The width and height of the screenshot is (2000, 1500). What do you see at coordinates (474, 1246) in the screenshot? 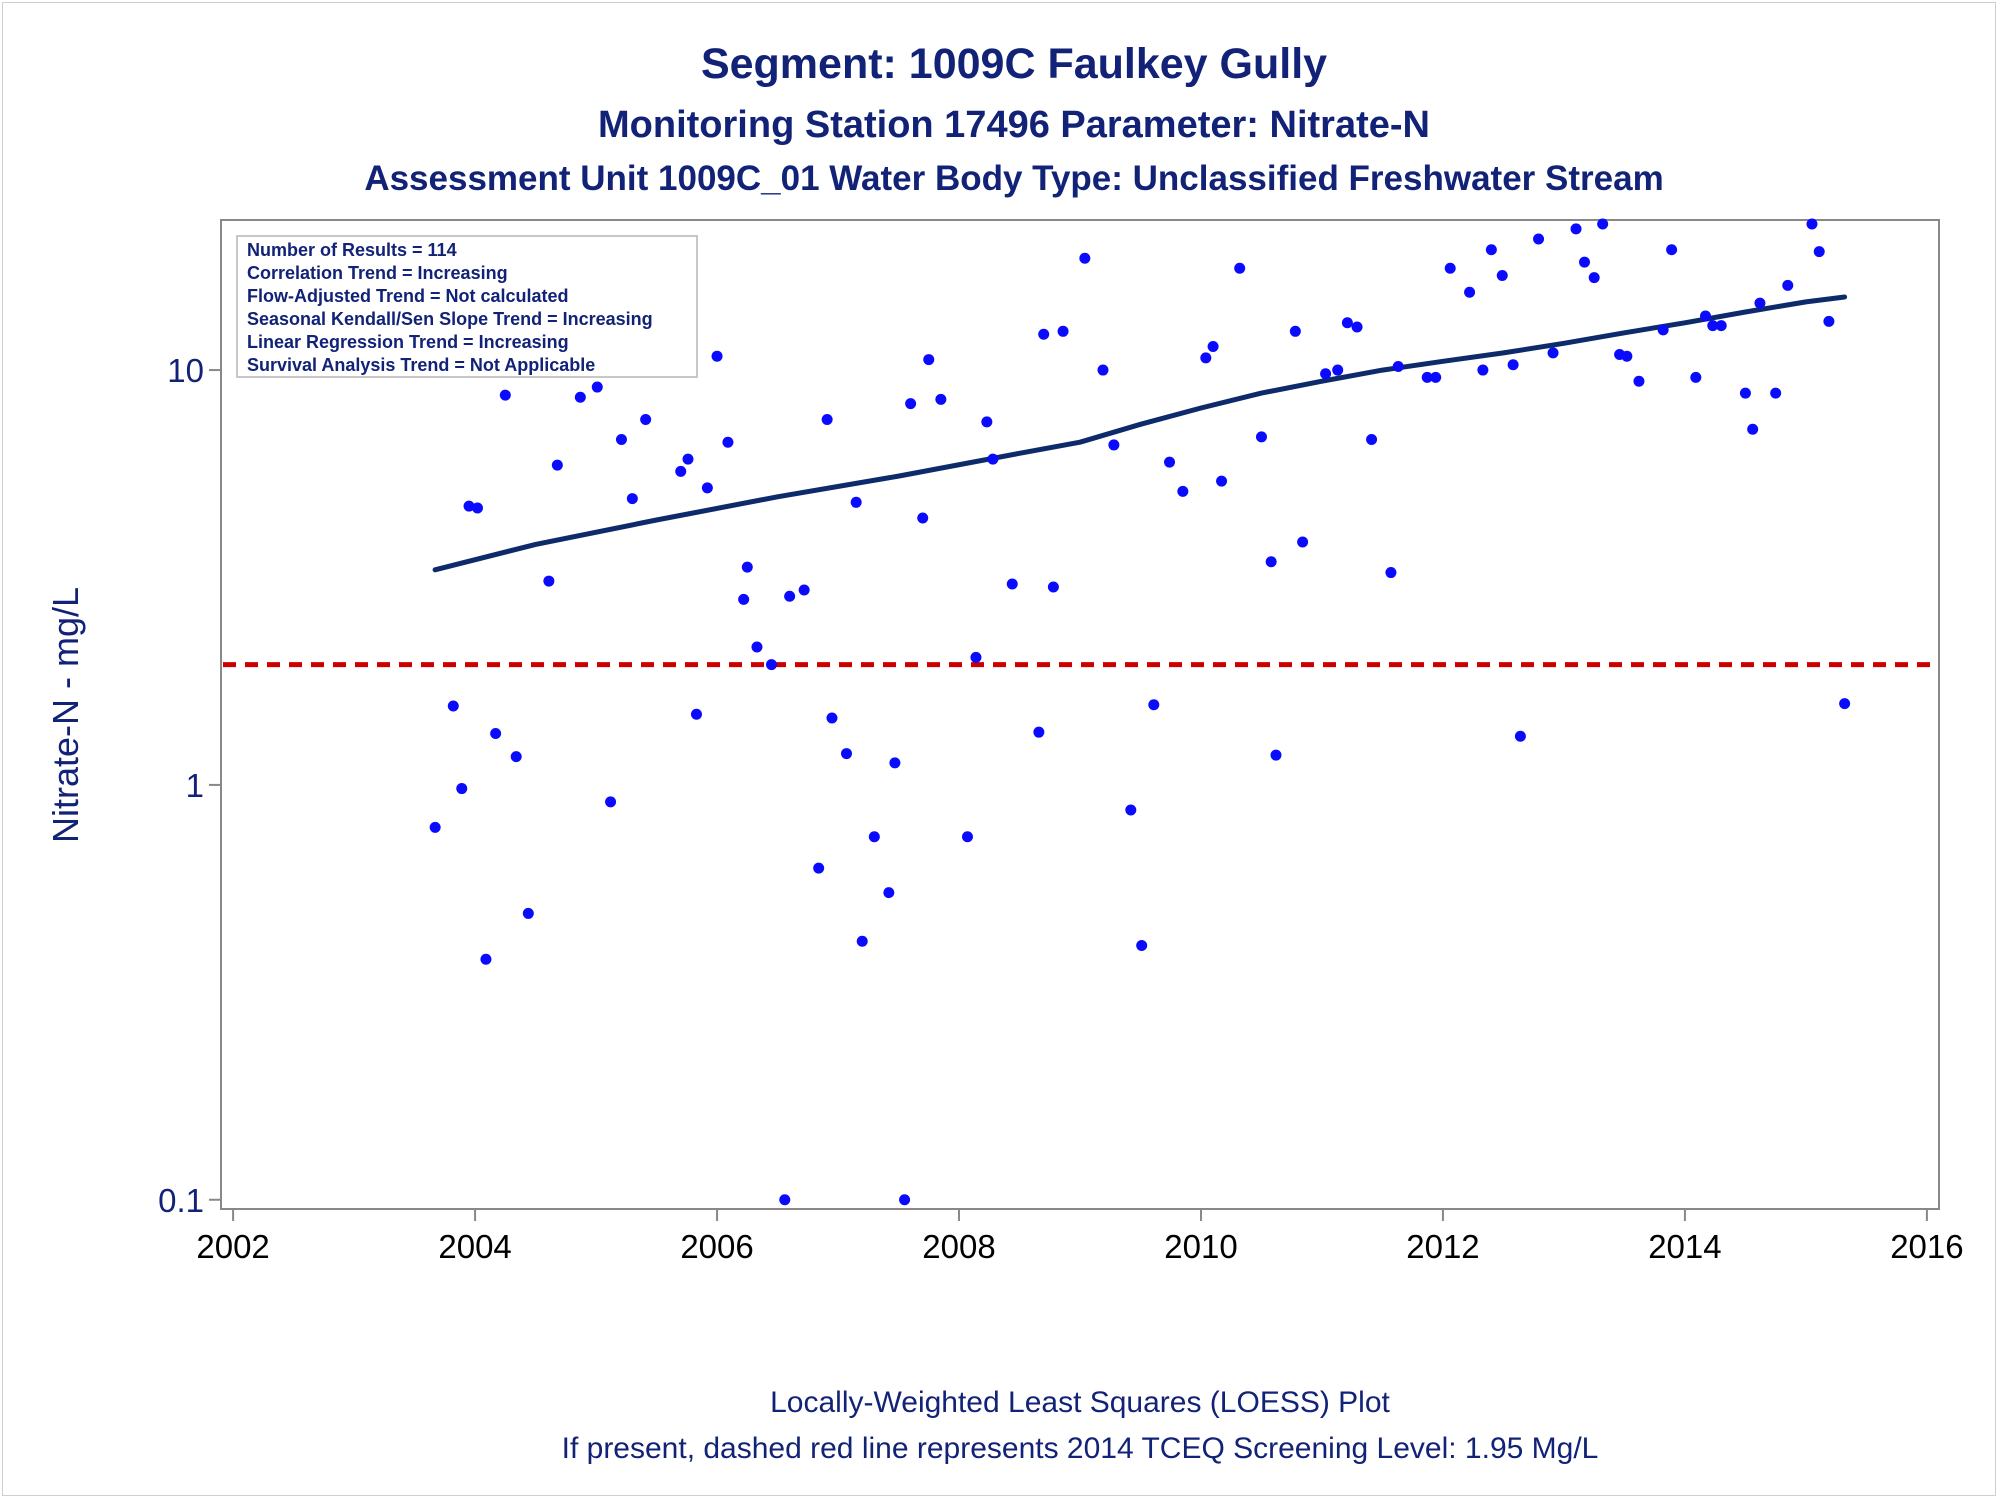
I see `x-tick-label: 2004` at bounding box center [474, 1246].